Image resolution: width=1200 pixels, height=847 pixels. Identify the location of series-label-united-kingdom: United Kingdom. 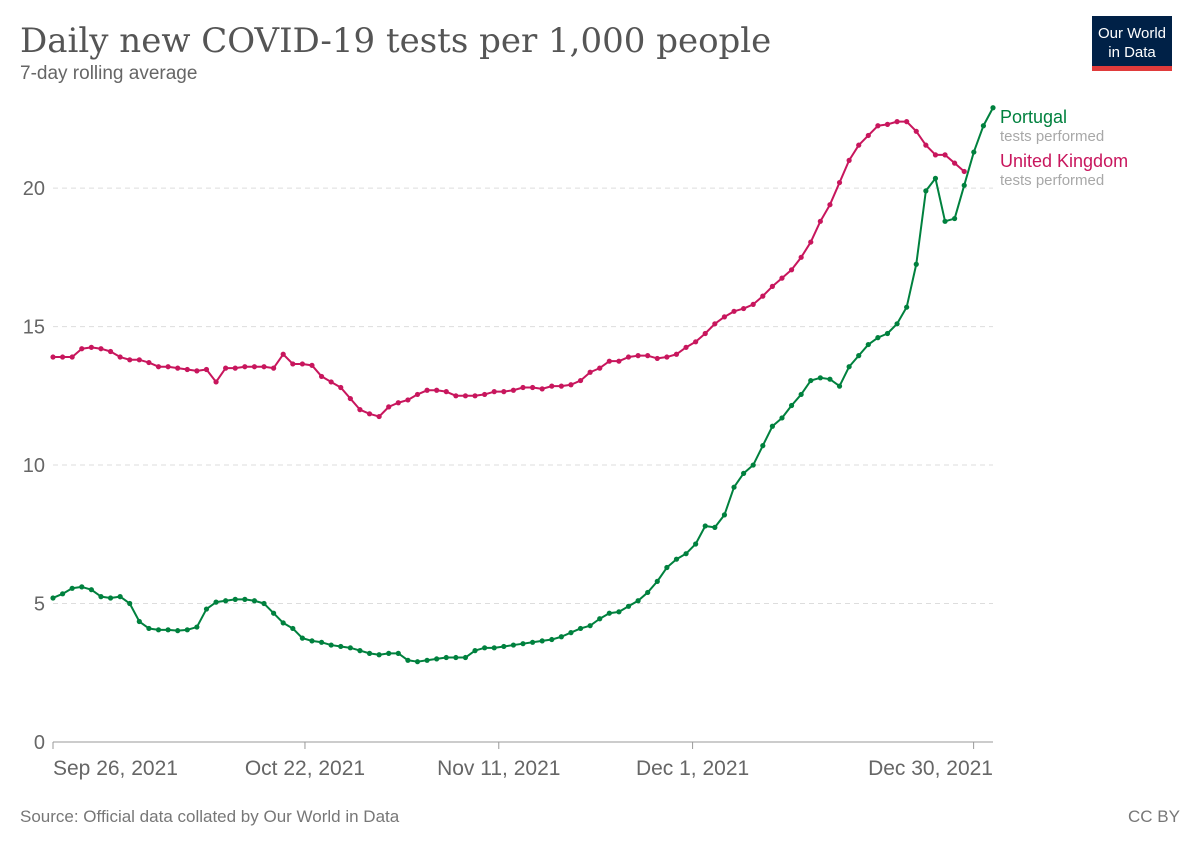
(1064, 161).